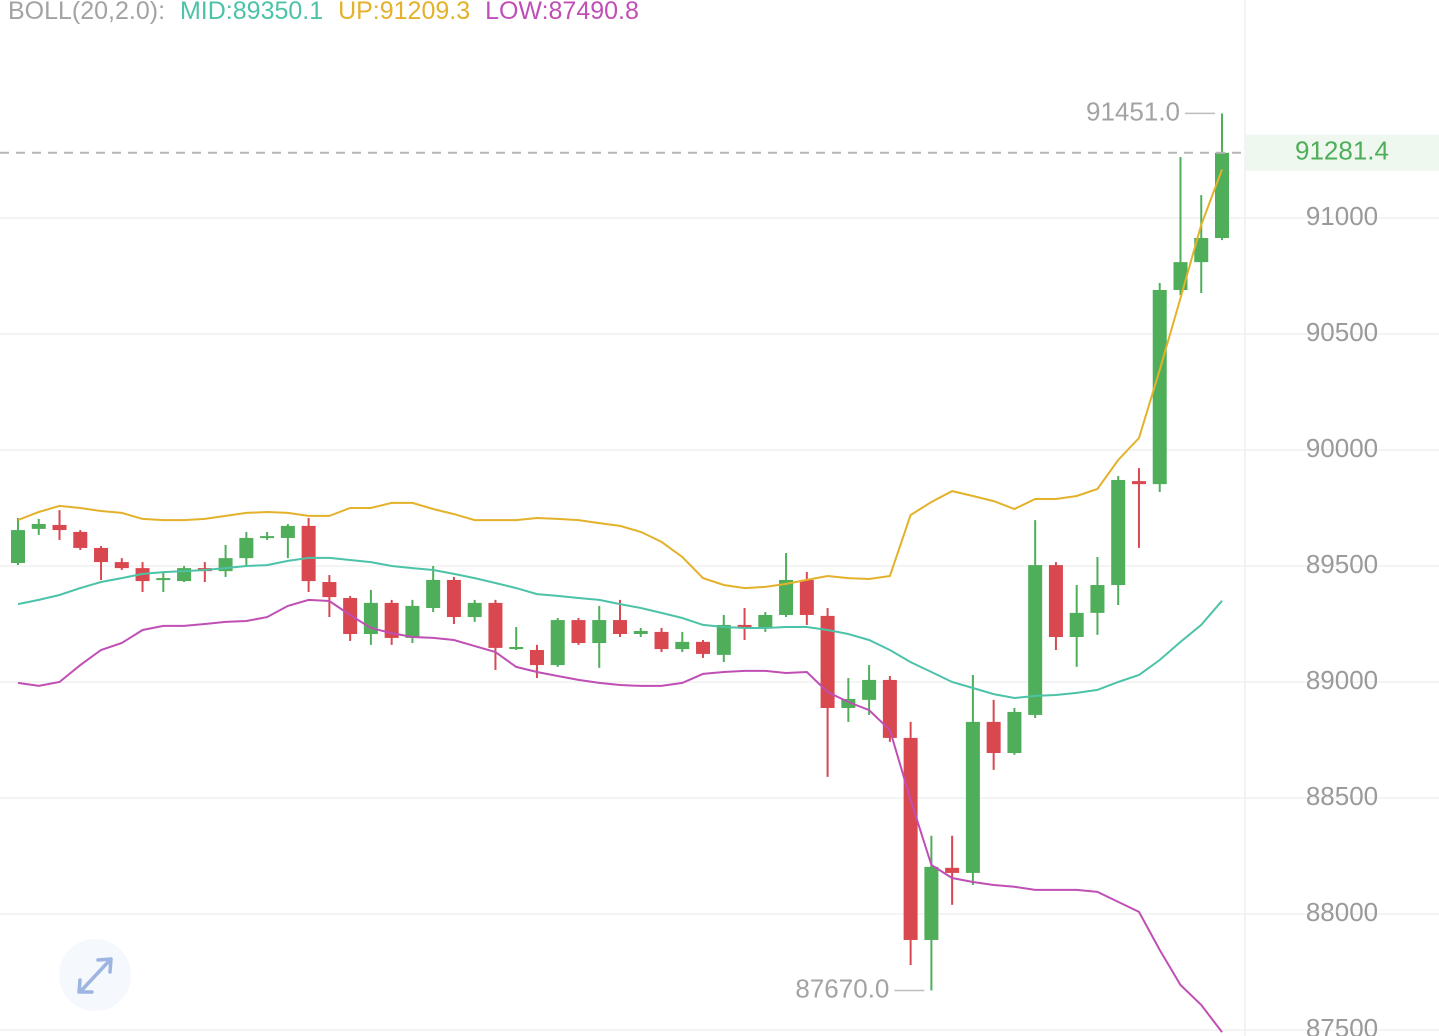  I want to click on y-tick-label: 89000, so click(1342, 680).